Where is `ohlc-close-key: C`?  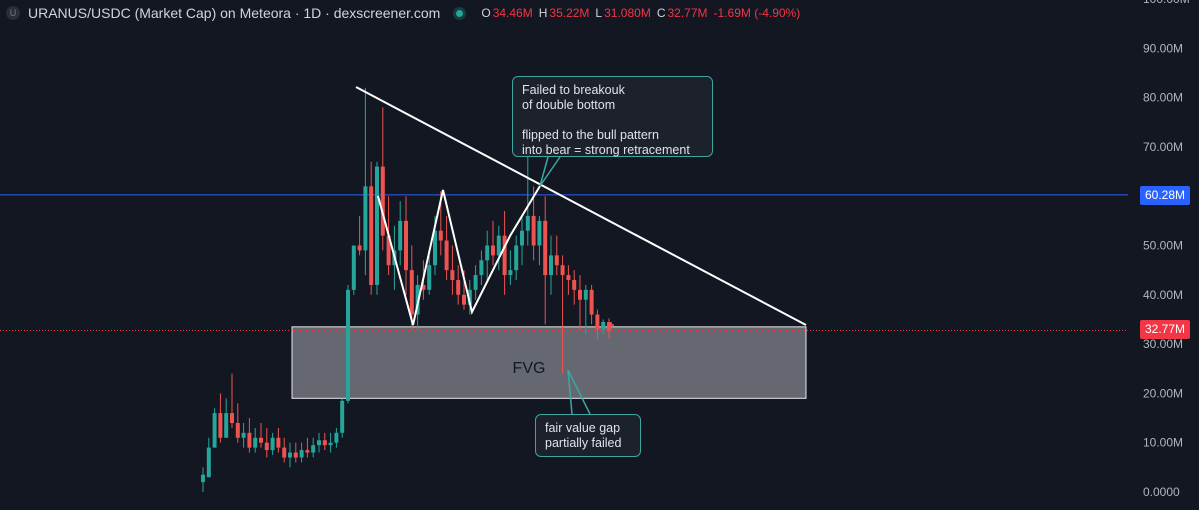
ohlc-close-key: C is located at coordinates (661, 13).